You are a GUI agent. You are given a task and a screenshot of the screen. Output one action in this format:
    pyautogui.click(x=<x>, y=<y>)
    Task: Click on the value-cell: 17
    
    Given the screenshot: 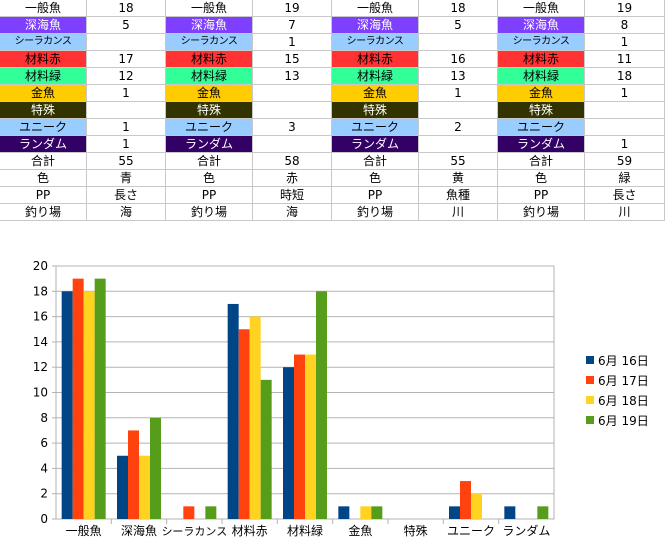 What is the action you would take?
    pyautogui.click(x=126, y=59)
    